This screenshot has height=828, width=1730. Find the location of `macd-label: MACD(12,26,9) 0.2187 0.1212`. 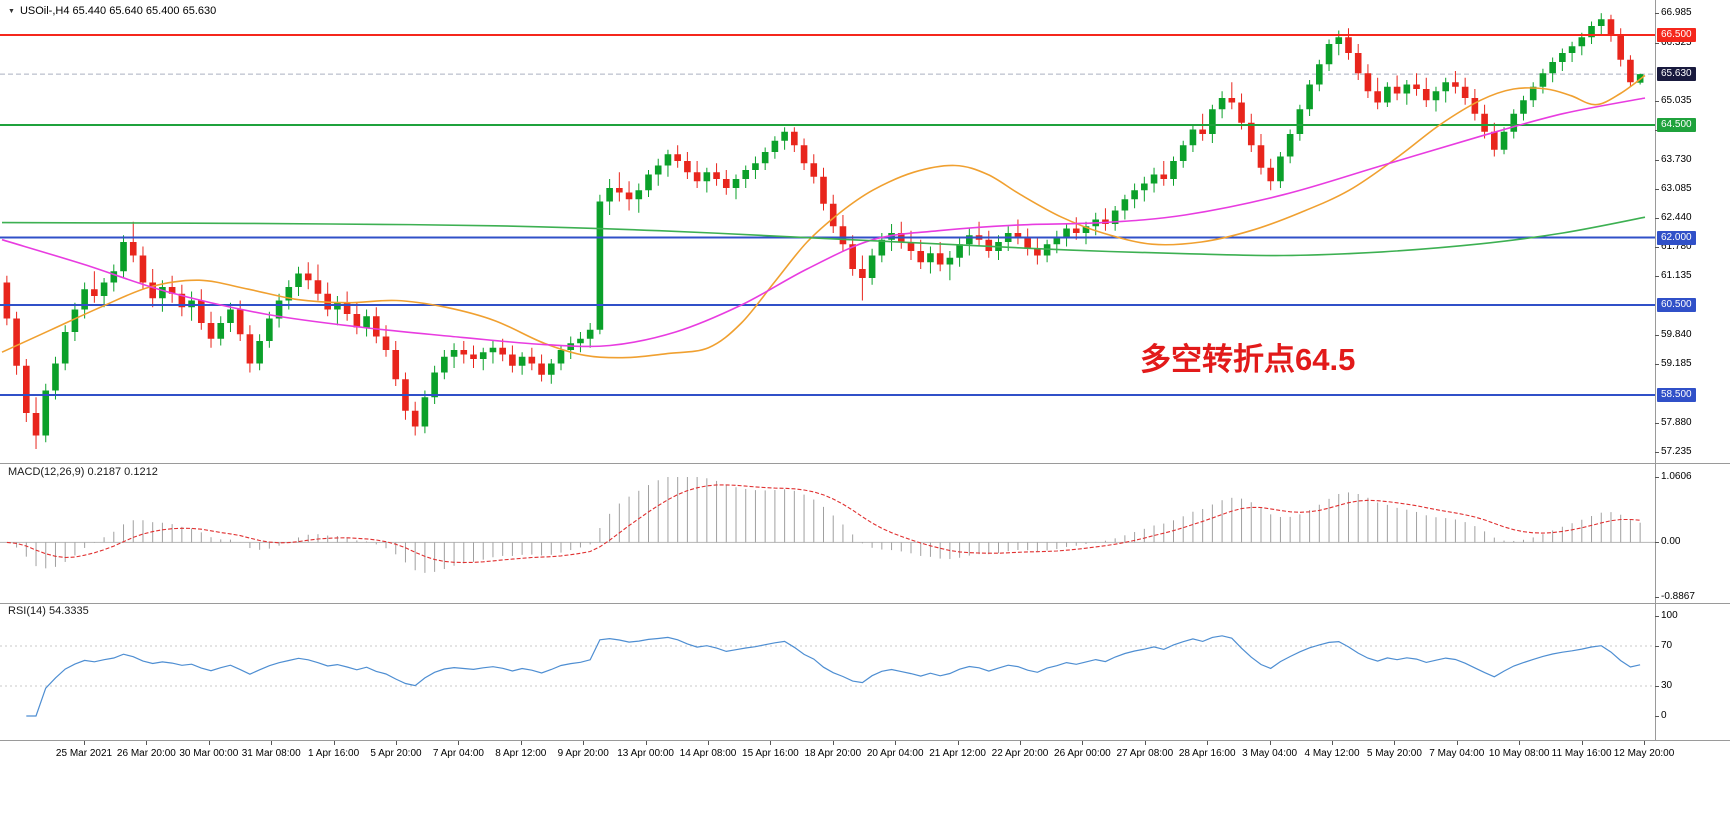

macd-label: MACD(12,26,9) 0.2187 0.1212 is located at coordinates (83, 472).